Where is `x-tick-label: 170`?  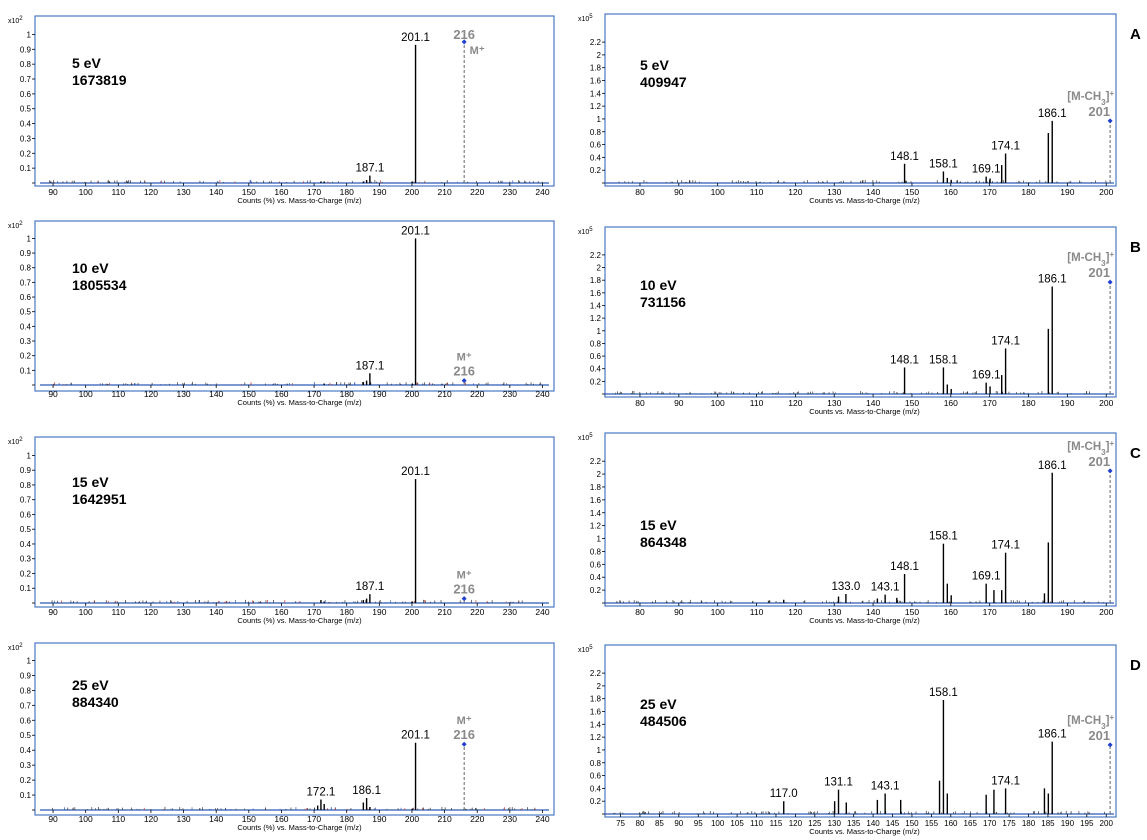
x-tick-label: 170 is located at coordinates (990, 612).